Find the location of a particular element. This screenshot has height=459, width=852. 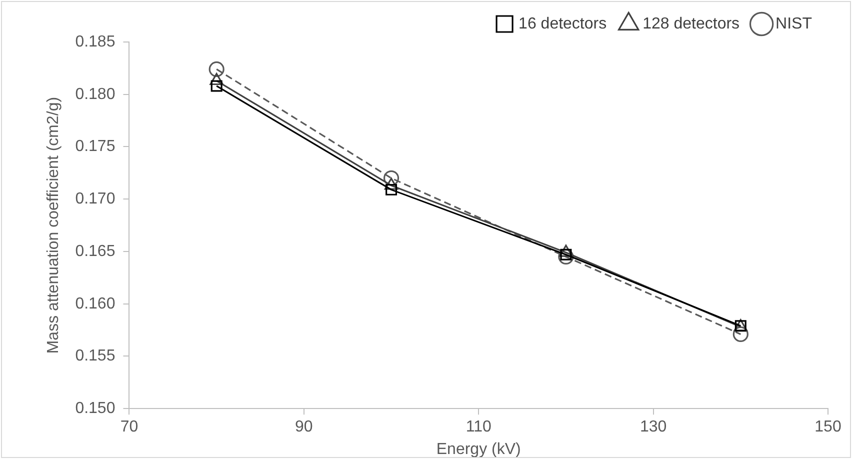

y-tick-label: 0.150 is located at coordinates (95, 409).